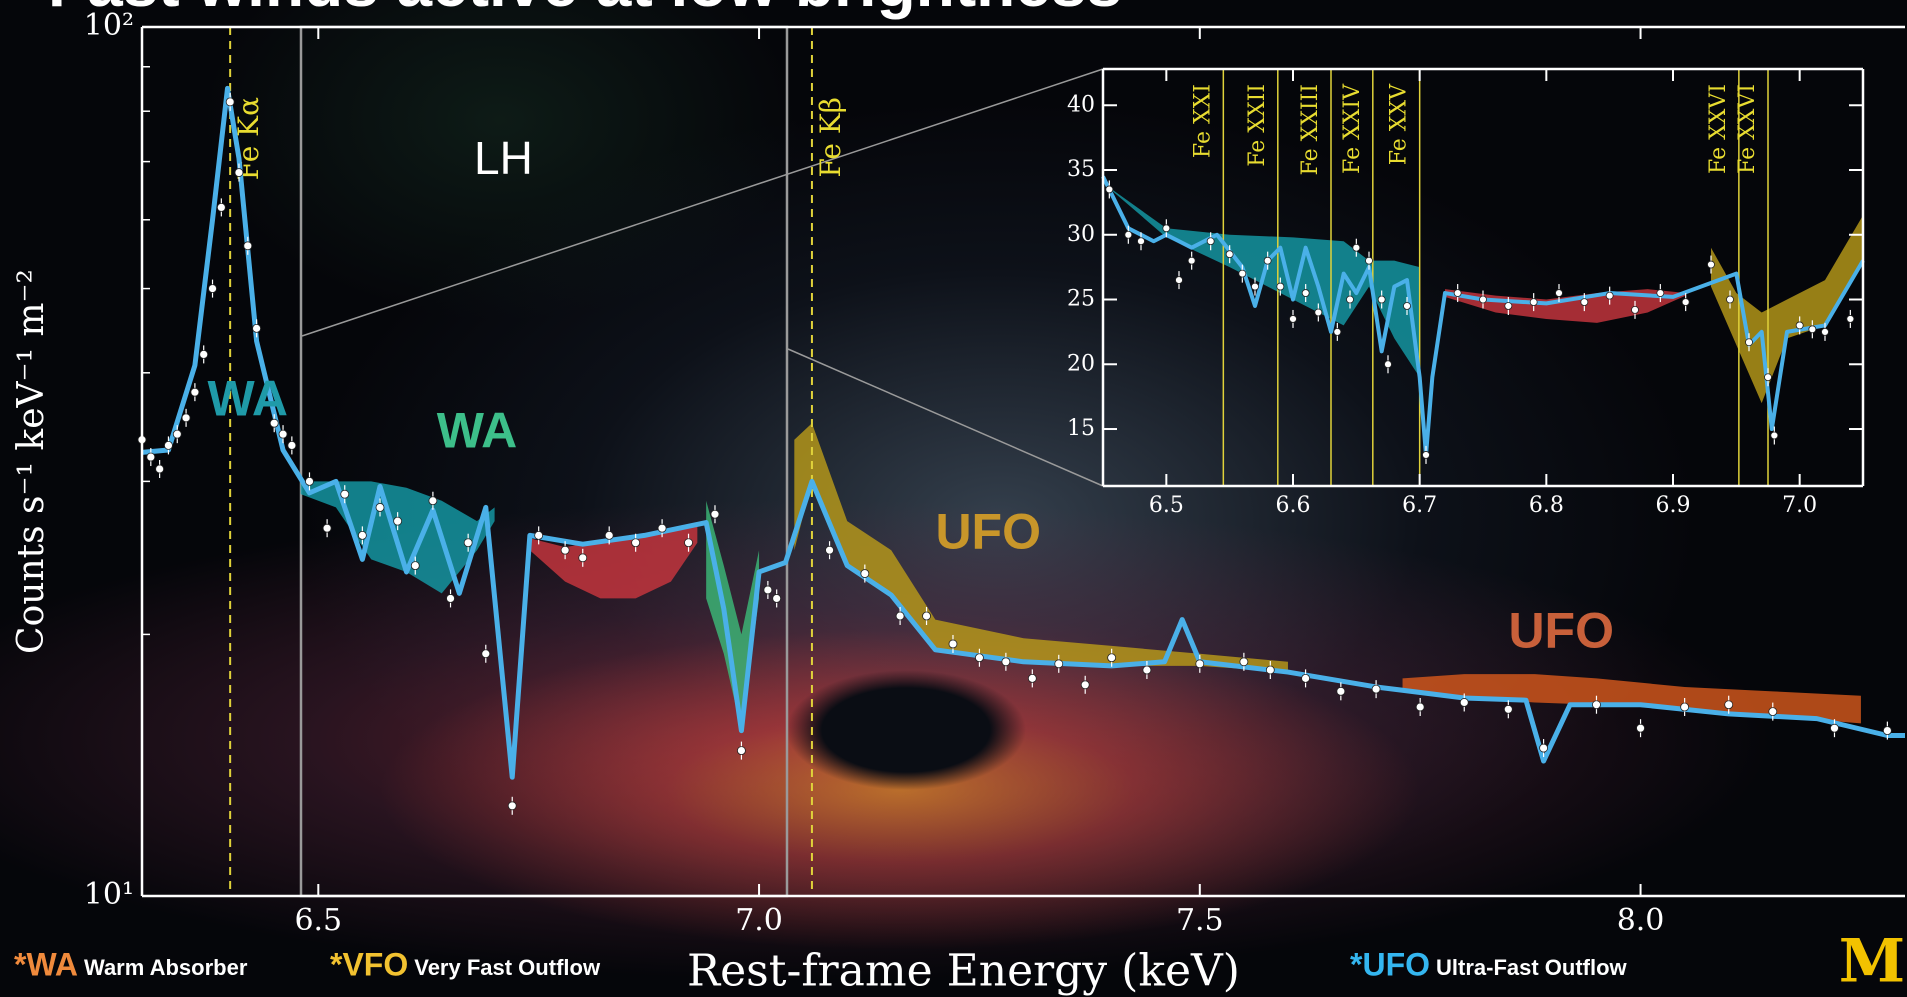 Image resolution: width=1907 pixels, height=997 pixels. What do you see at coordinates (585, 10) in the screenshot?
I see `slide-title: Fast winds active at low brightness` at bounding box center [585, 10].